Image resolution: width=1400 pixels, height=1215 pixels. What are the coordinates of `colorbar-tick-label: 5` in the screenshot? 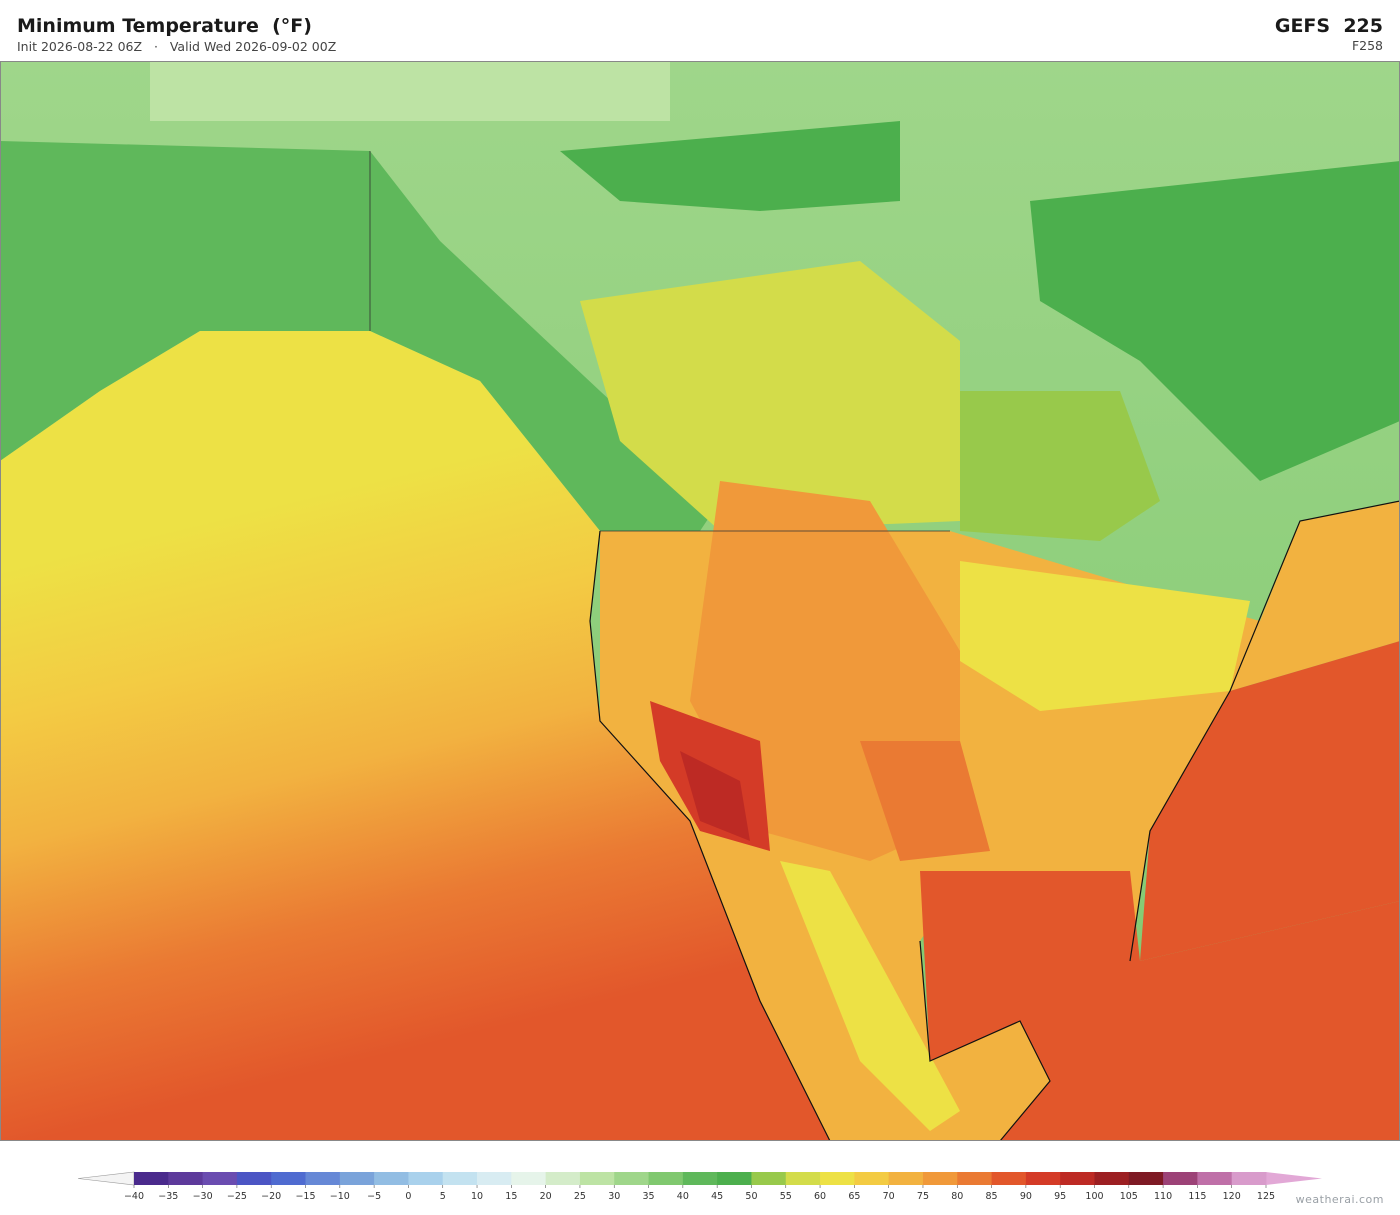 It's located at (443, 1196).